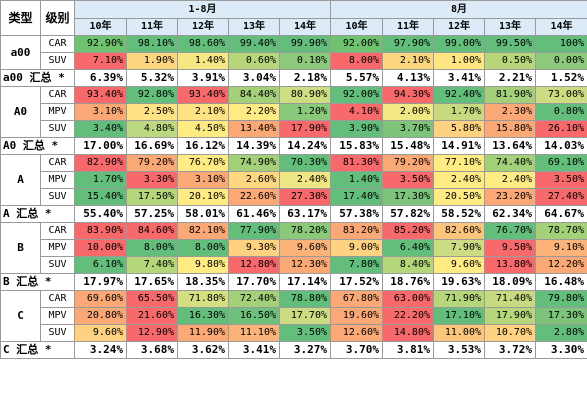  I want to click on value-cell: 17.90%, so click(510, 316).